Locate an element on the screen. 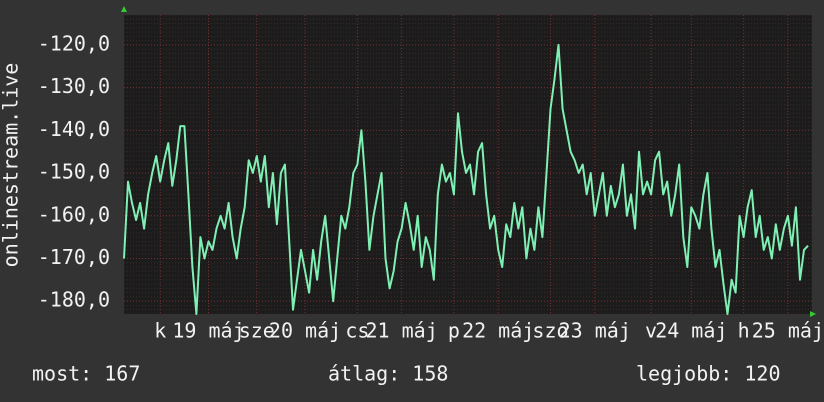 The height and width of the screenshot is (402, 824). x-tick-label: 20 máj is located at coordinates (305, 331).